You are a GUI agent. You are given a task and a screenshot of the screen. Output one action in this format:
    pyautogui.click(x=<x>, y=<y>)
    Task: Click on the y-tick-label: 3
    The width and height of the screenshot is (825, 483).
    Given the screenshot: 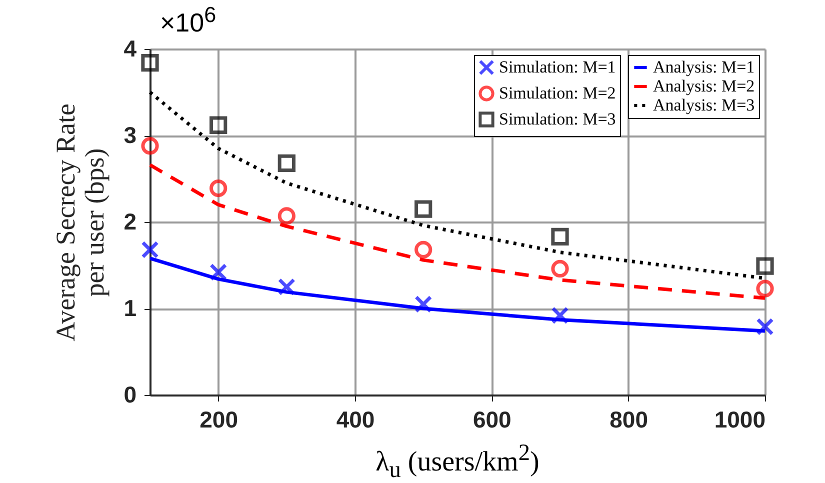 What is the action you would take?
    pyautogui.click(x=130, y=135)
    